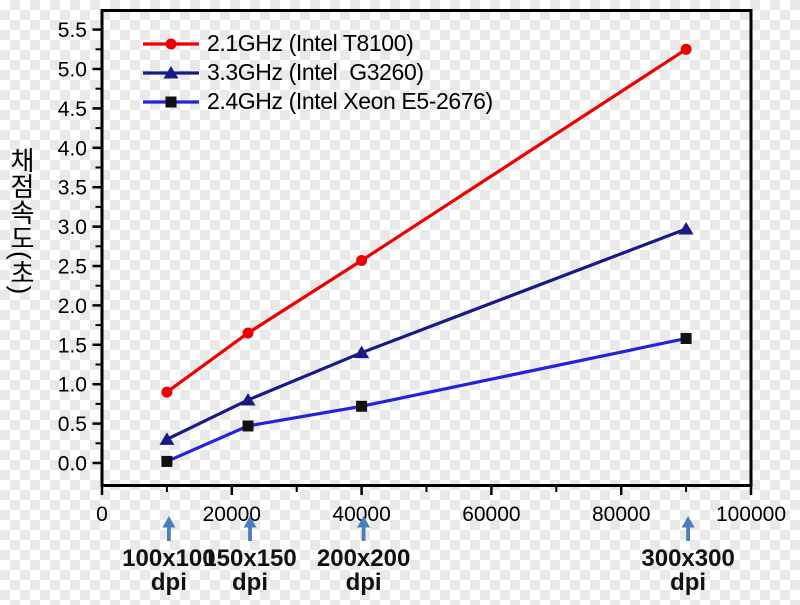 The image size is (800, 605). Describe the element at coordinates (168, 558) in the screenshot. I see `dpi-annotation-label: 100x100` at that location.